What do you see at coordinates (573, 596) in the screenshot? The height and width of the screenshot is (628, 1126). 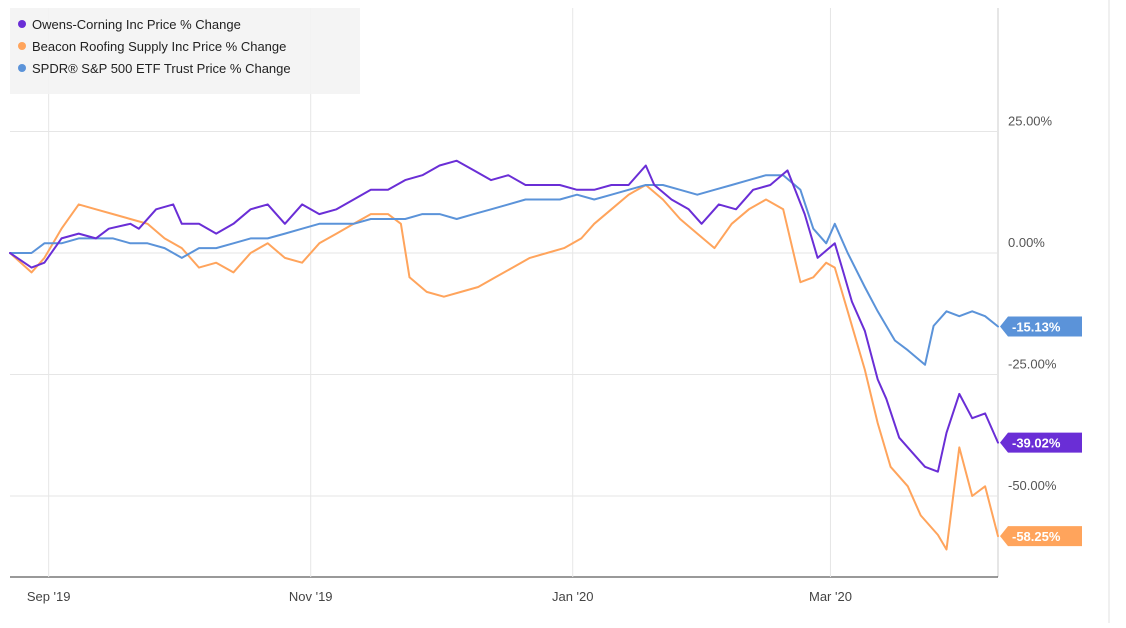 I see `x-tick-label: Jan '20` at bounding box center [573, 596].